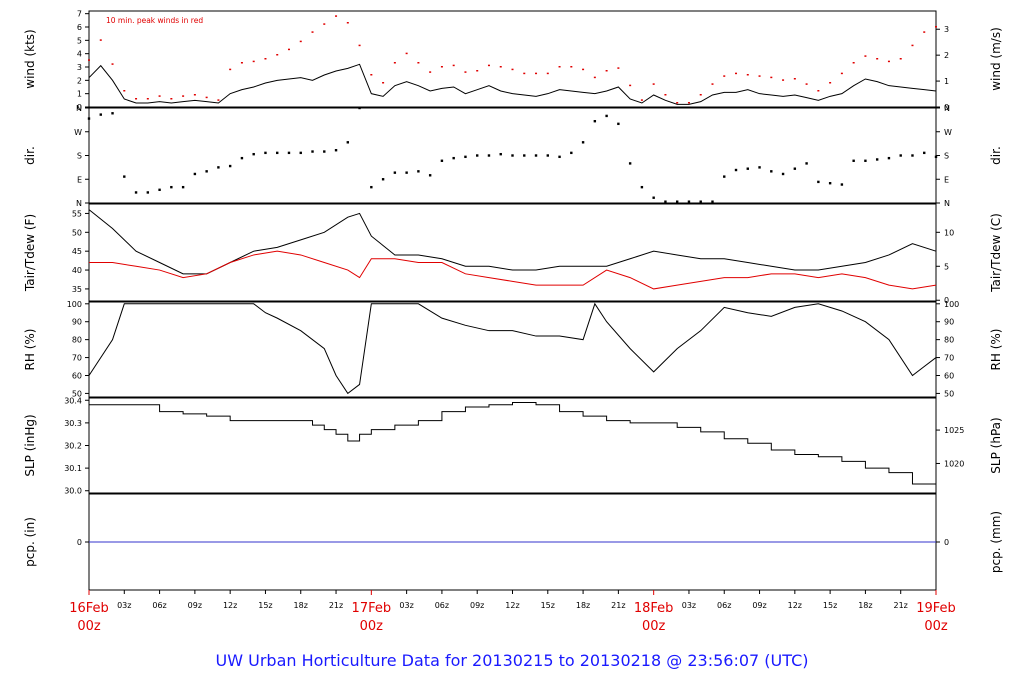 This screenshot has width=1024, height=700. I want to click on y-tick-label: 30.4, so click(73, 400).